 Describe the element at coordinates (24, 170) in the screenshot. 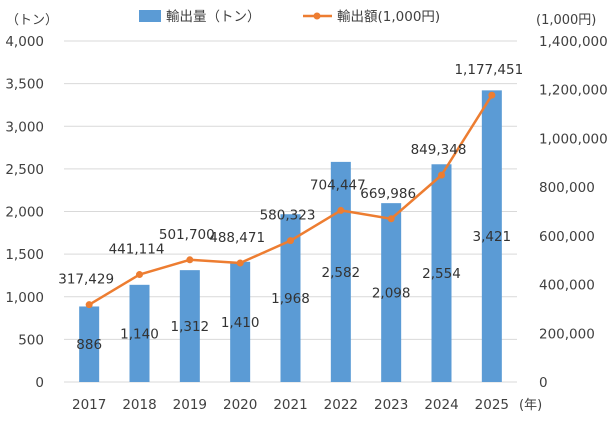

I see `left-tick-label: 2,500` at that location.